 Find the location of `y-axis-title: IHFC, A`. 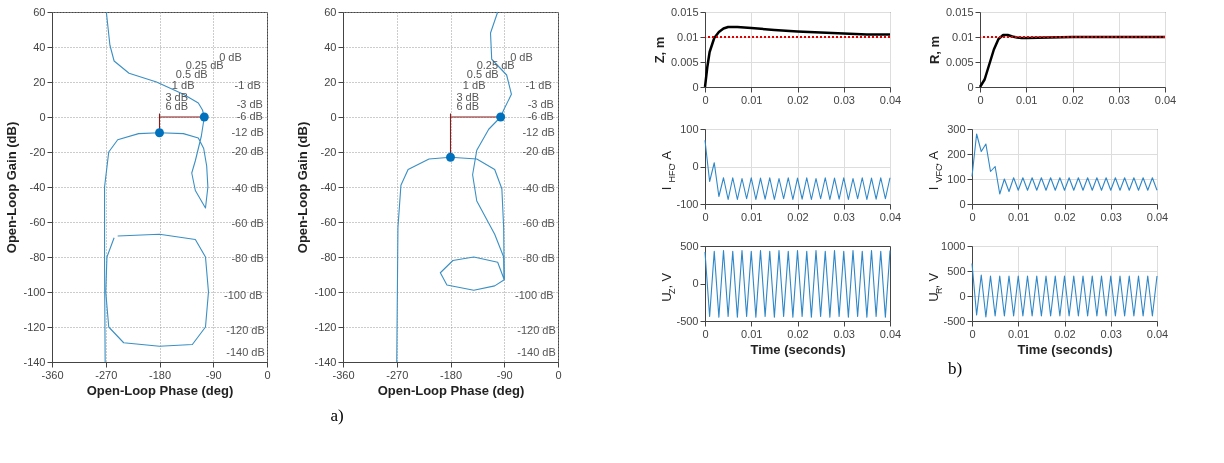

y-axis-title: IHFC, A is located at coordinates (668, 170).